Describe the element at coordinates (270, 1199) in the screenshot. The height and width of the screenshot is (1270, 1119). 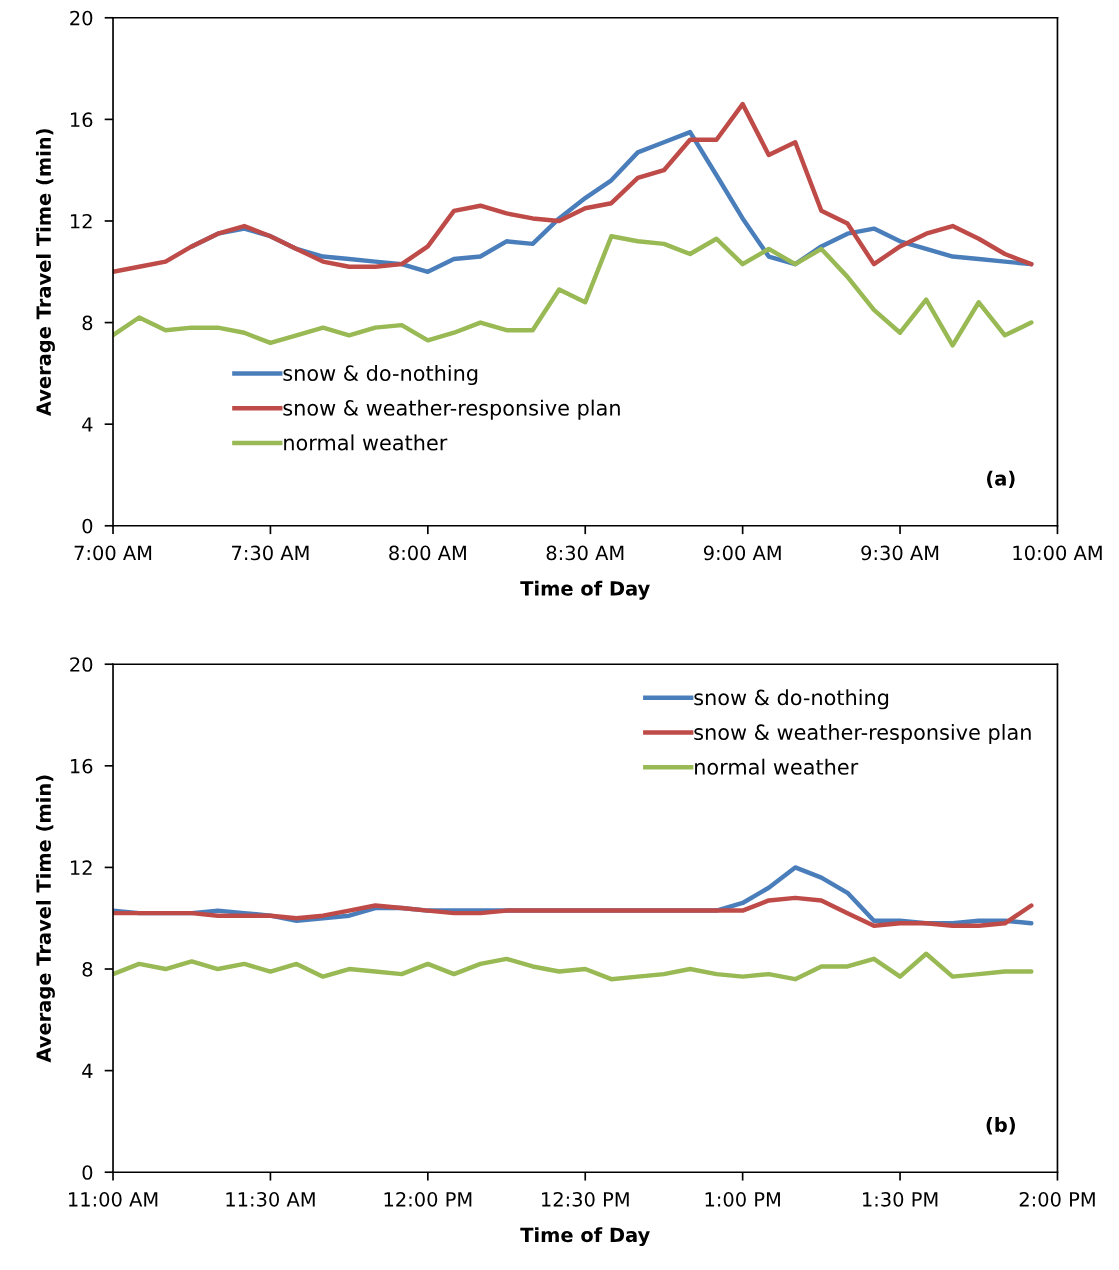
I see `x-tick-label: 11:30 AM` at that location.